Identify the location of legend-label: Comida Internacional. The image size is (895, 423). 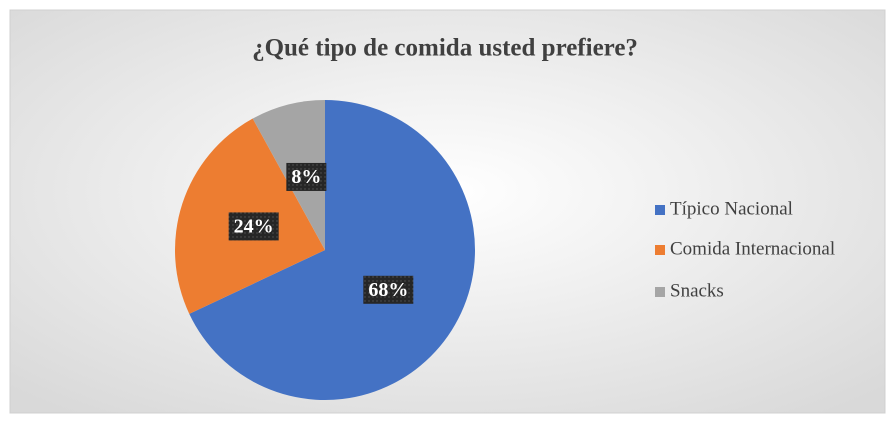
(752, 248).